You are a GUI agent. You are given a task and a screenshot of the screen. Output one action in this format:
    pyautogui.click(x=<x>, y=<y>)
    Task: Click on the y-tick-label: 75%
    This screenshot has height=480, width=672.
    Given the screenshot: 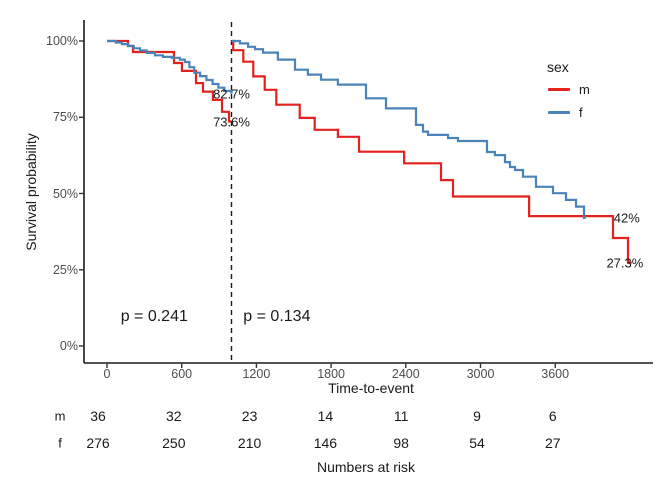 What is the action you would take?
    pyautogui.click(x=65, y=117)
    